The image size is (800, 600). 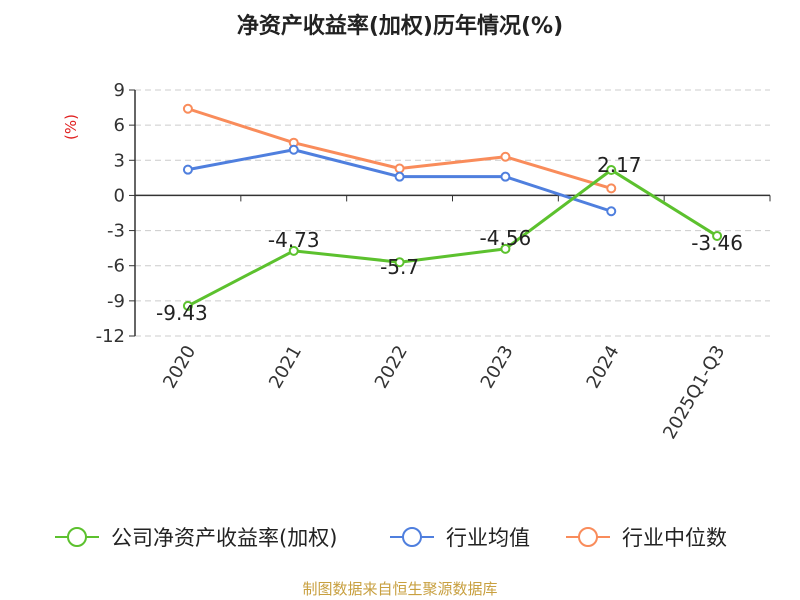 What do you see at coordinates (116, 231) in the screenshot?
I see `y-tick-label: -3` at bounding box center [116, 231].